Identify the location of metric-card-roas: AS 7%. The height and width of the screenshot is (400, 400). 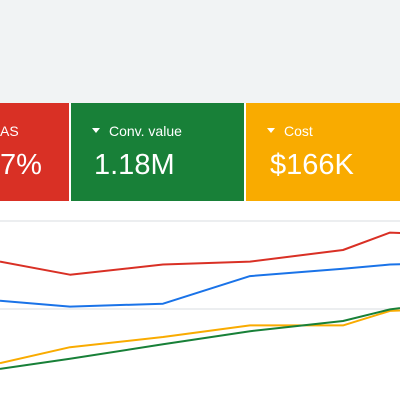
(34, 152).